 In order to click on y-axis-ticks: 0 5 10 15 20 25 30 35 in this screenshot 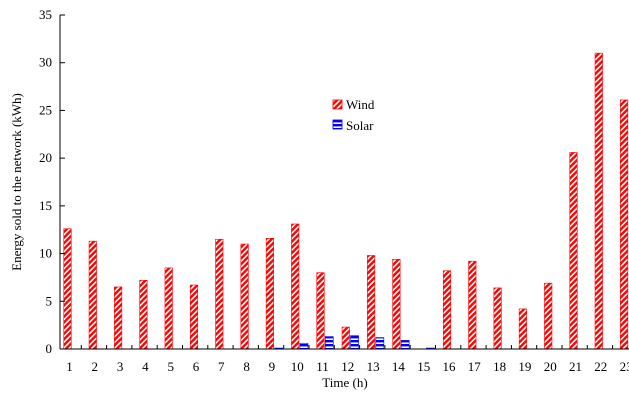, I will do `click(52, 181)`.